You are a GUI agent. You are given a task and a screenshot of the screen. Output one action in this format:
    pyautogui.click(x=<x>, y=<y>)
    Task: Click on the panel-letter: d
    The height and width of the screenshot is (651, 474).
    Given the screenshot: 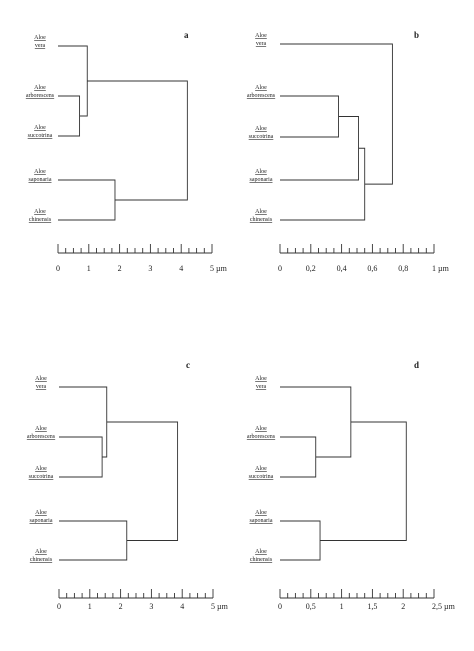 What is the action you would take?
    pyautogui.click(x=416, y=365)
    